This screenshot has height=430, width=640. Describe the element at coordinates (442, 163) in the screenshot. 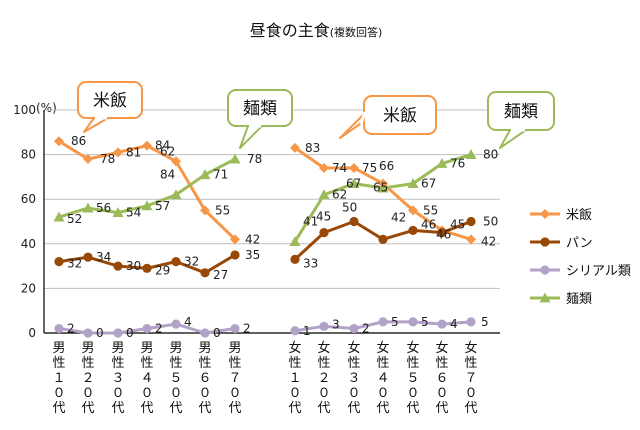

I see `point-麺類-g1-5` at that location.